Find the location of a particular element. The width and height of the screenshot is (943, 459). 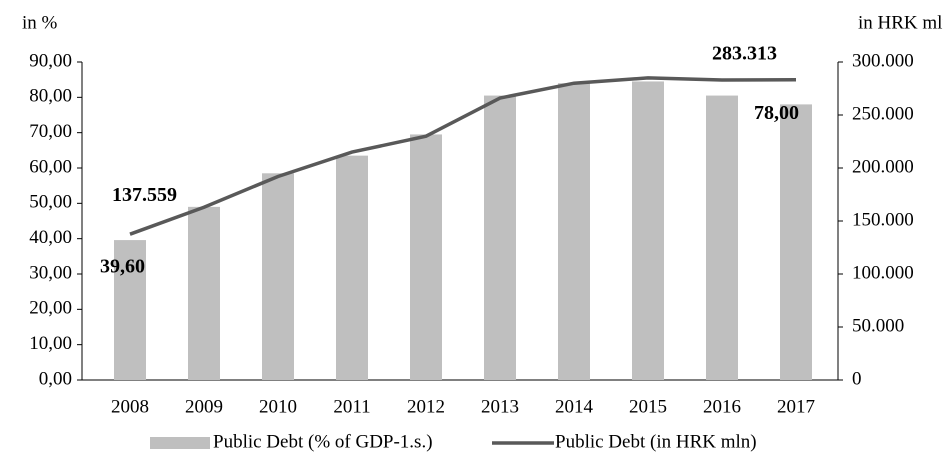

y2-tick-label: 150.000 is located at coordinates (883, 219).